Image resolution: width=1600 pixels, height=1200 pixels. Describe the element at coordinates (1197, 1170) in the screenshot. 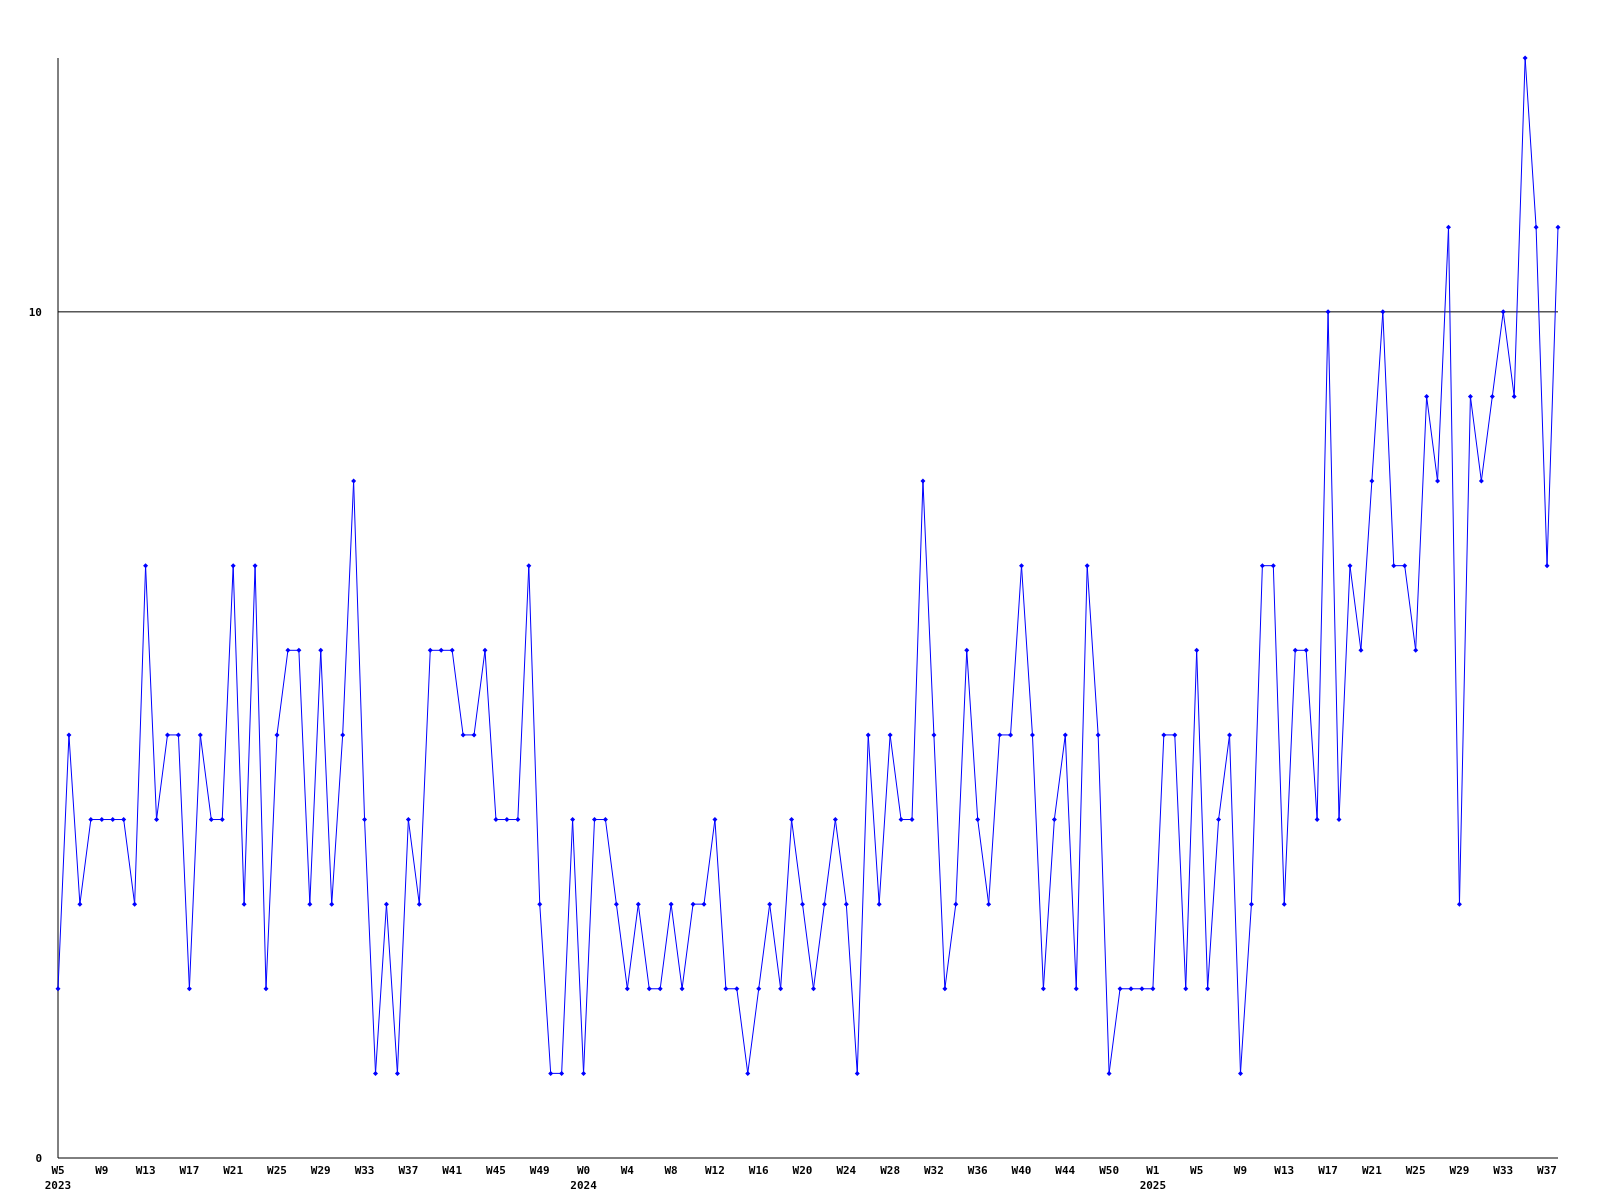

I see `x-tick-label: W5` at that location.